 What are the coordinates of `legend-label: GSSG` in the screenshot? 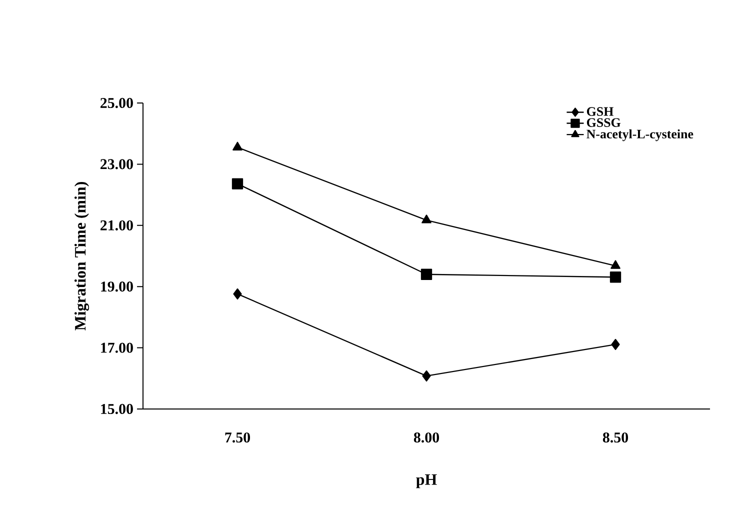 It's located at (603, 122).